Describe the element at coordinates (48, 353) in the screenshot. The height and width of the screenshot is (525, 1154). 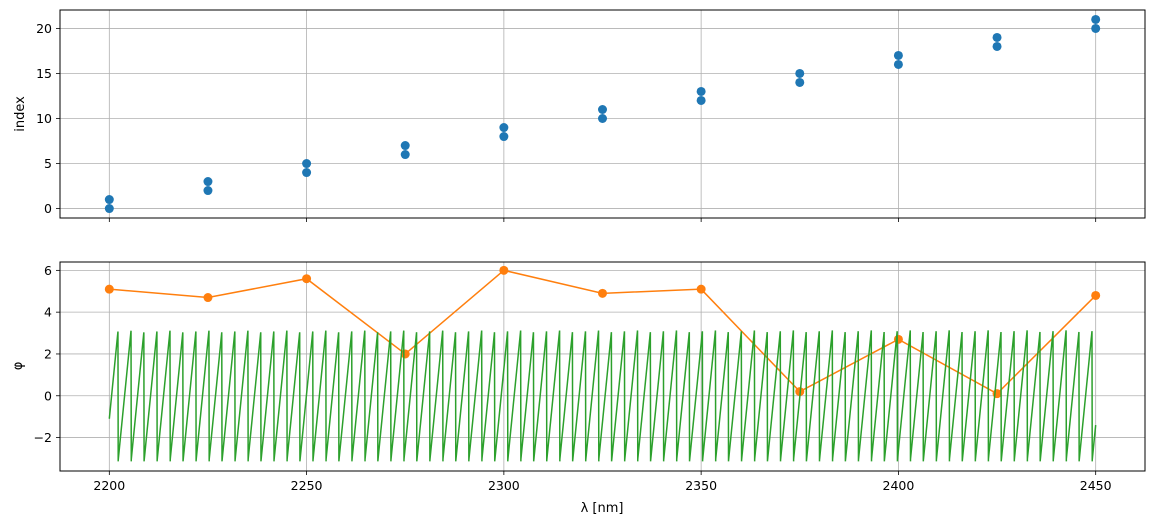
I see `bottom-y-tick-label: 2` at that location.